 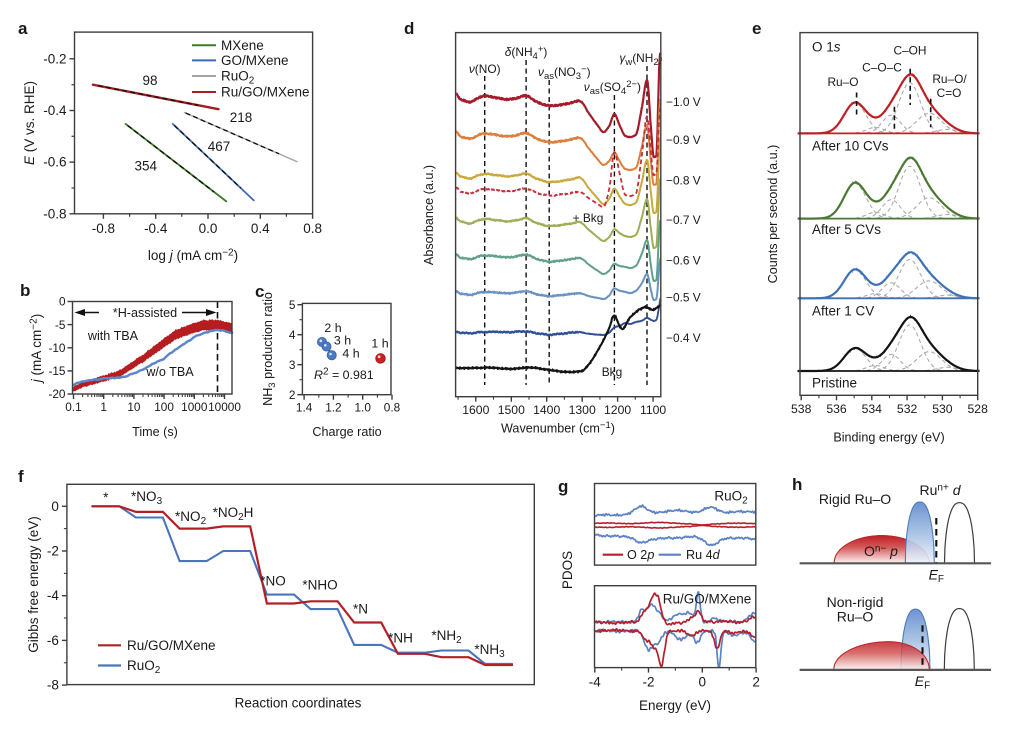 I want to click on svg-text: 532, so click(x=907, y=409).